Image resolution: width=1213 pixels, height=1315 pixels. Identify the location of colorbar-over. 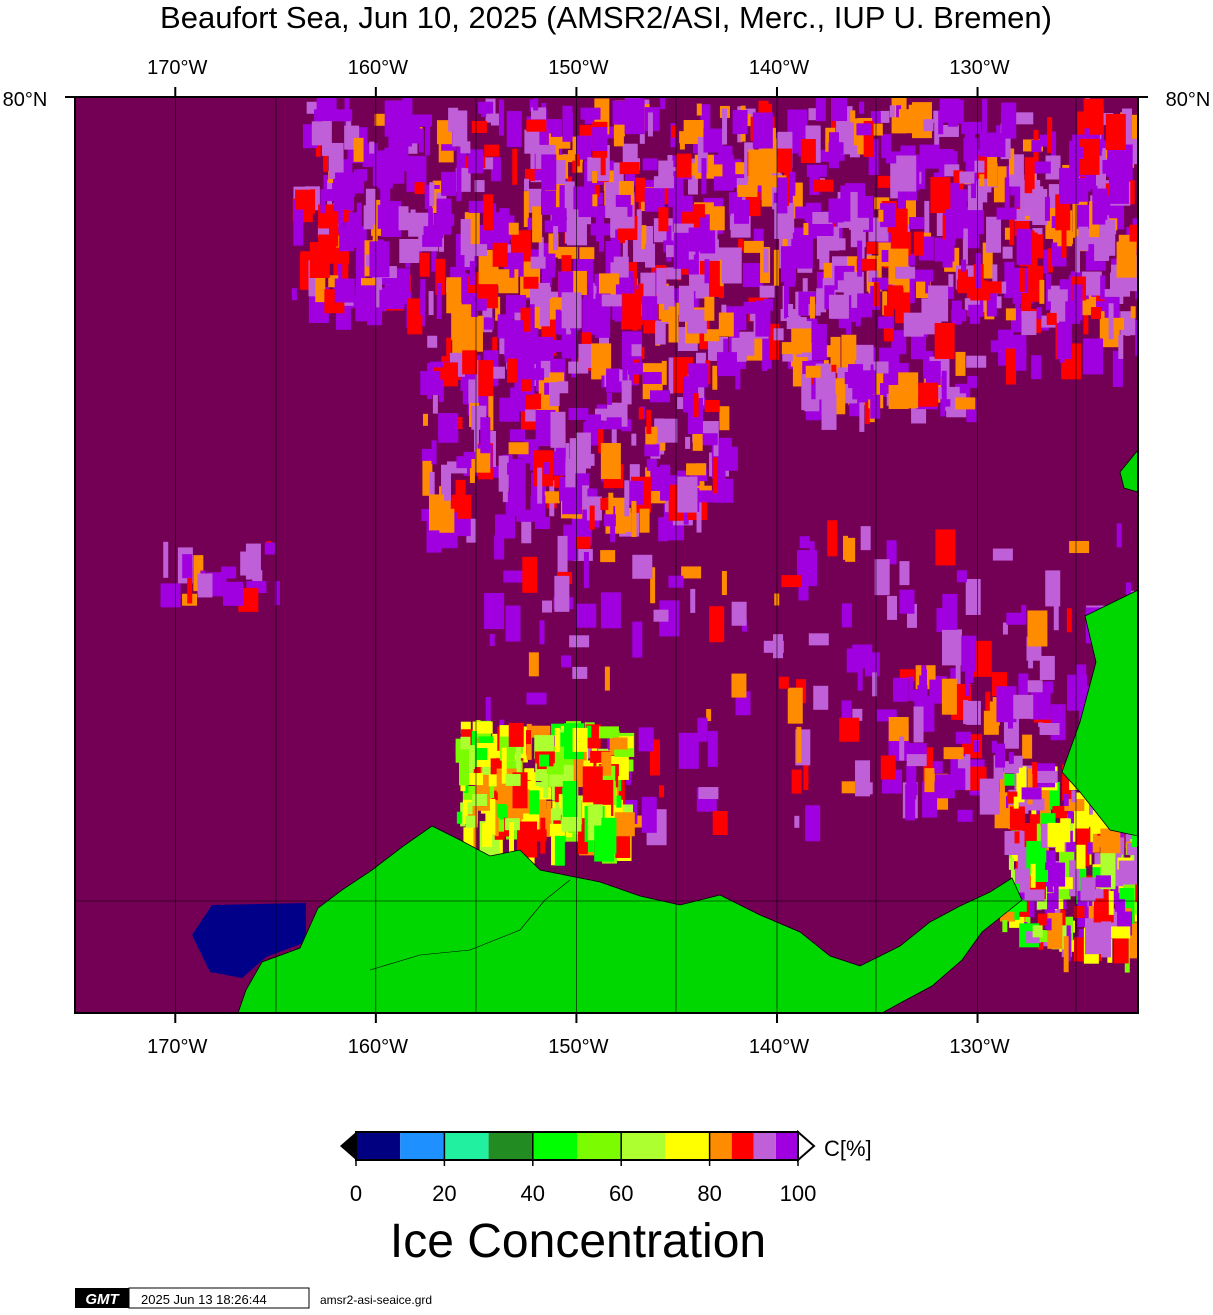
(806, 1146).